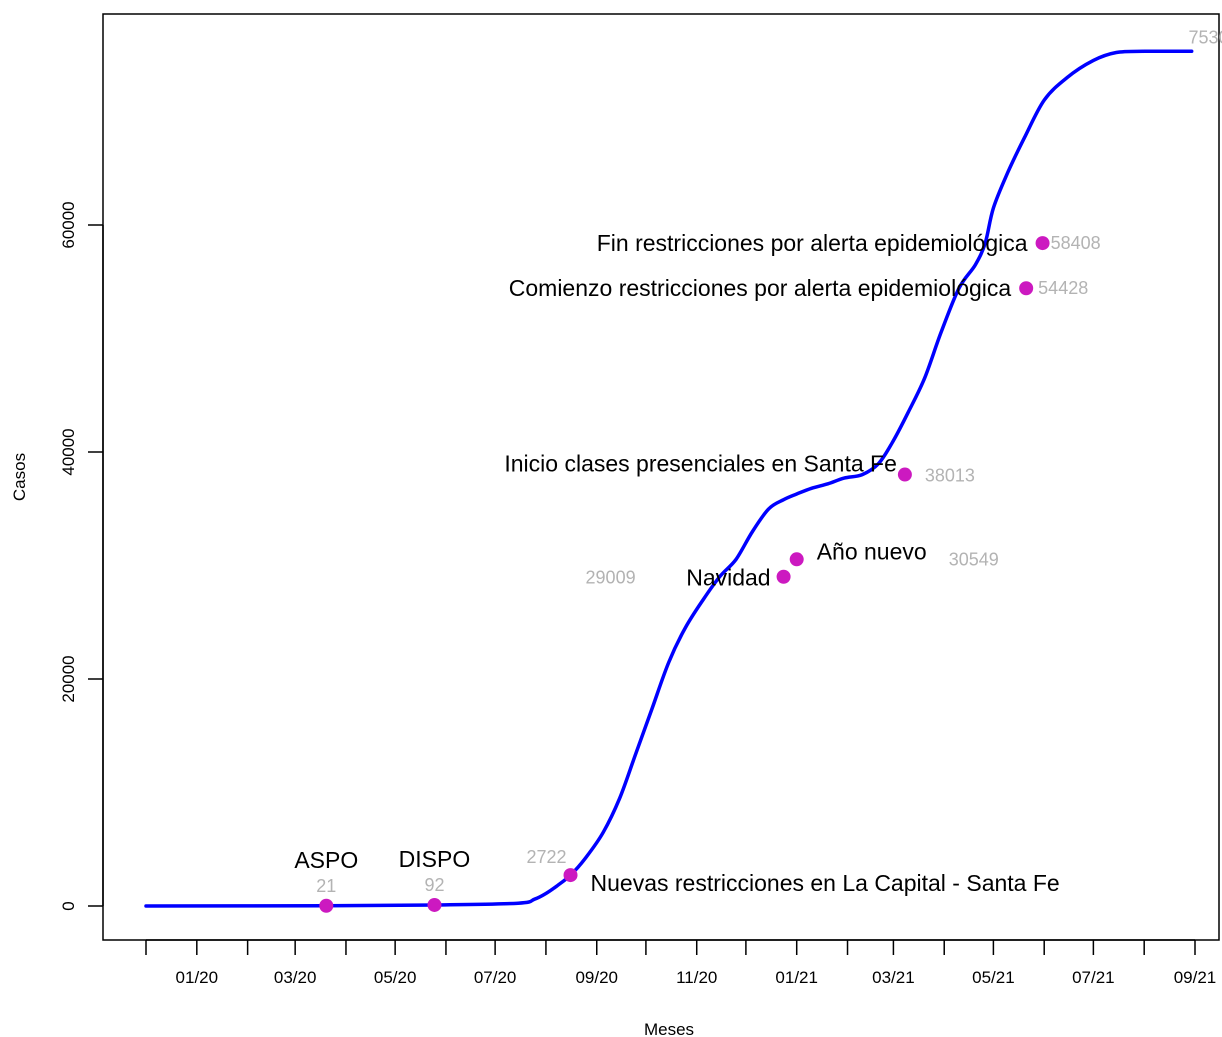 The image size is (1222, 1037). Describe the element at coordinates (1076, 243) in the screenshot. I see `value-label: 58408` at that location.